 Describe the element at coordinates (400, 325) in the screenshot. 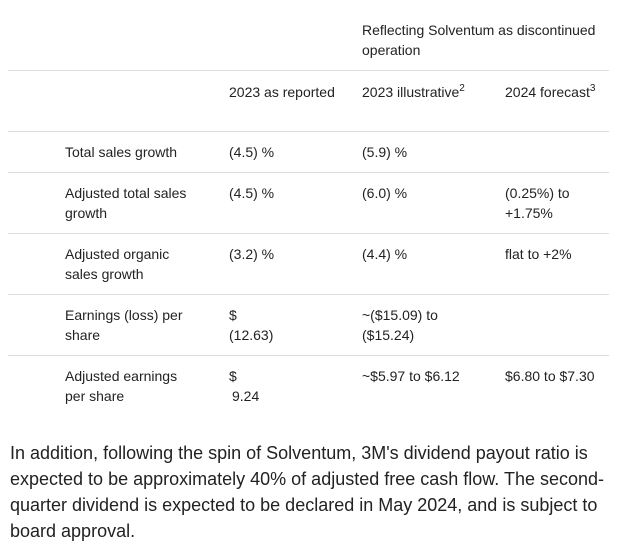

I see `cell-value: ~($15.09) to ($15.24)` at that location.